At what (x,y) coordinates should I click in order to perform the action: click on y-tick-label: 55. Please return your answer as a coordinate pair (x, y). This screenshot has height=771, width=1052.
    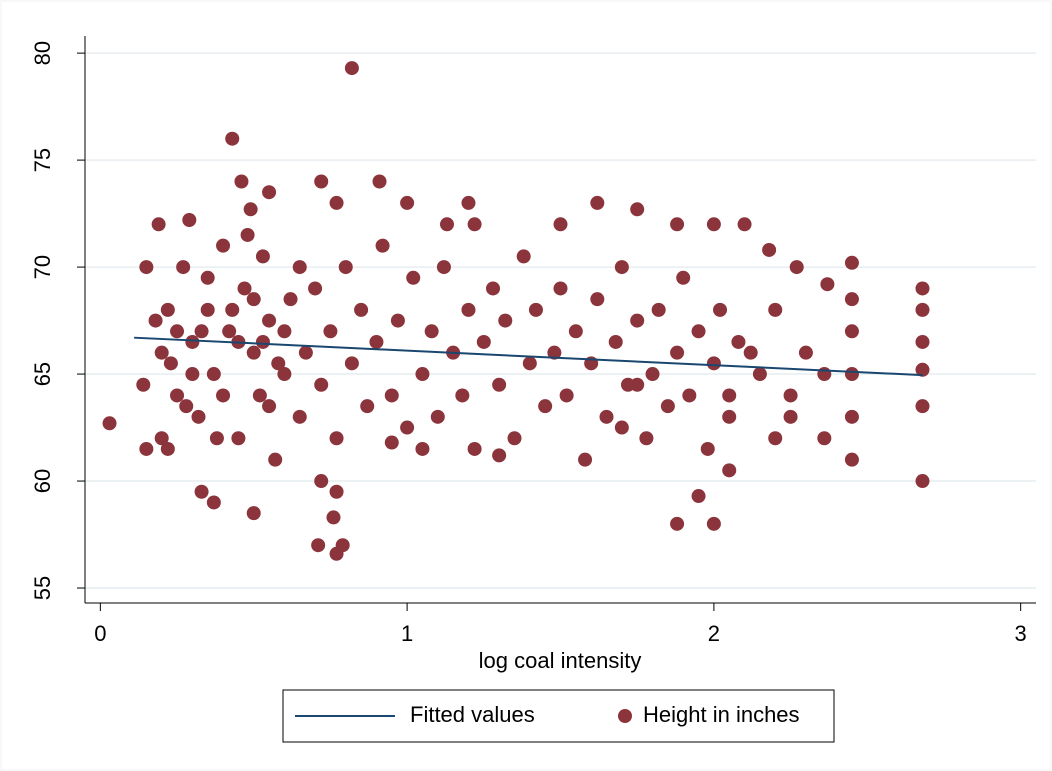
    Looking at the image, I should click on (42, 588).